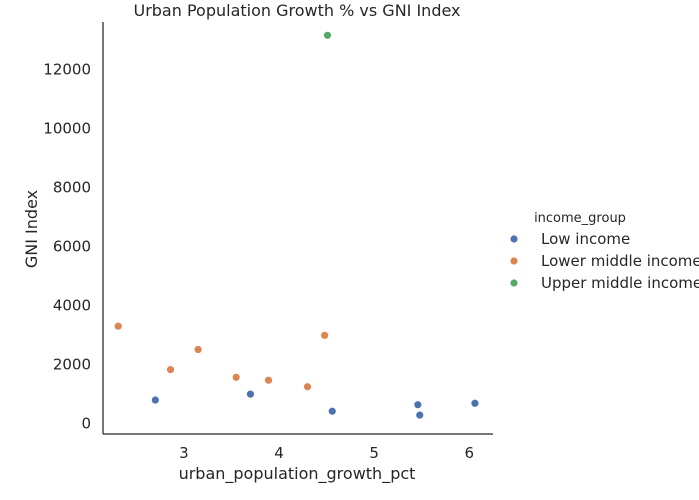 The height and width of the screenshot is (500, 699). What do you see at coordinates (374, 453) in the screenshot?
I see `x-tick-label: 5` at bounding box center [374, 453].